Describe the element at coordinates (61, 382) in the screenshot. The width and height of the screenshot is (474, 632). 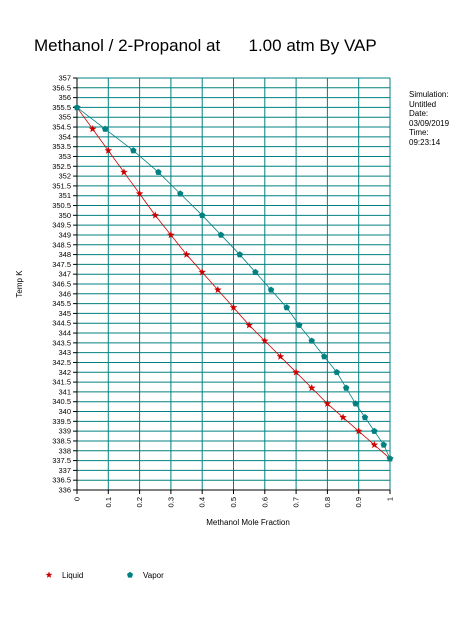
I see `y-tick-label: 341.5` at that location.